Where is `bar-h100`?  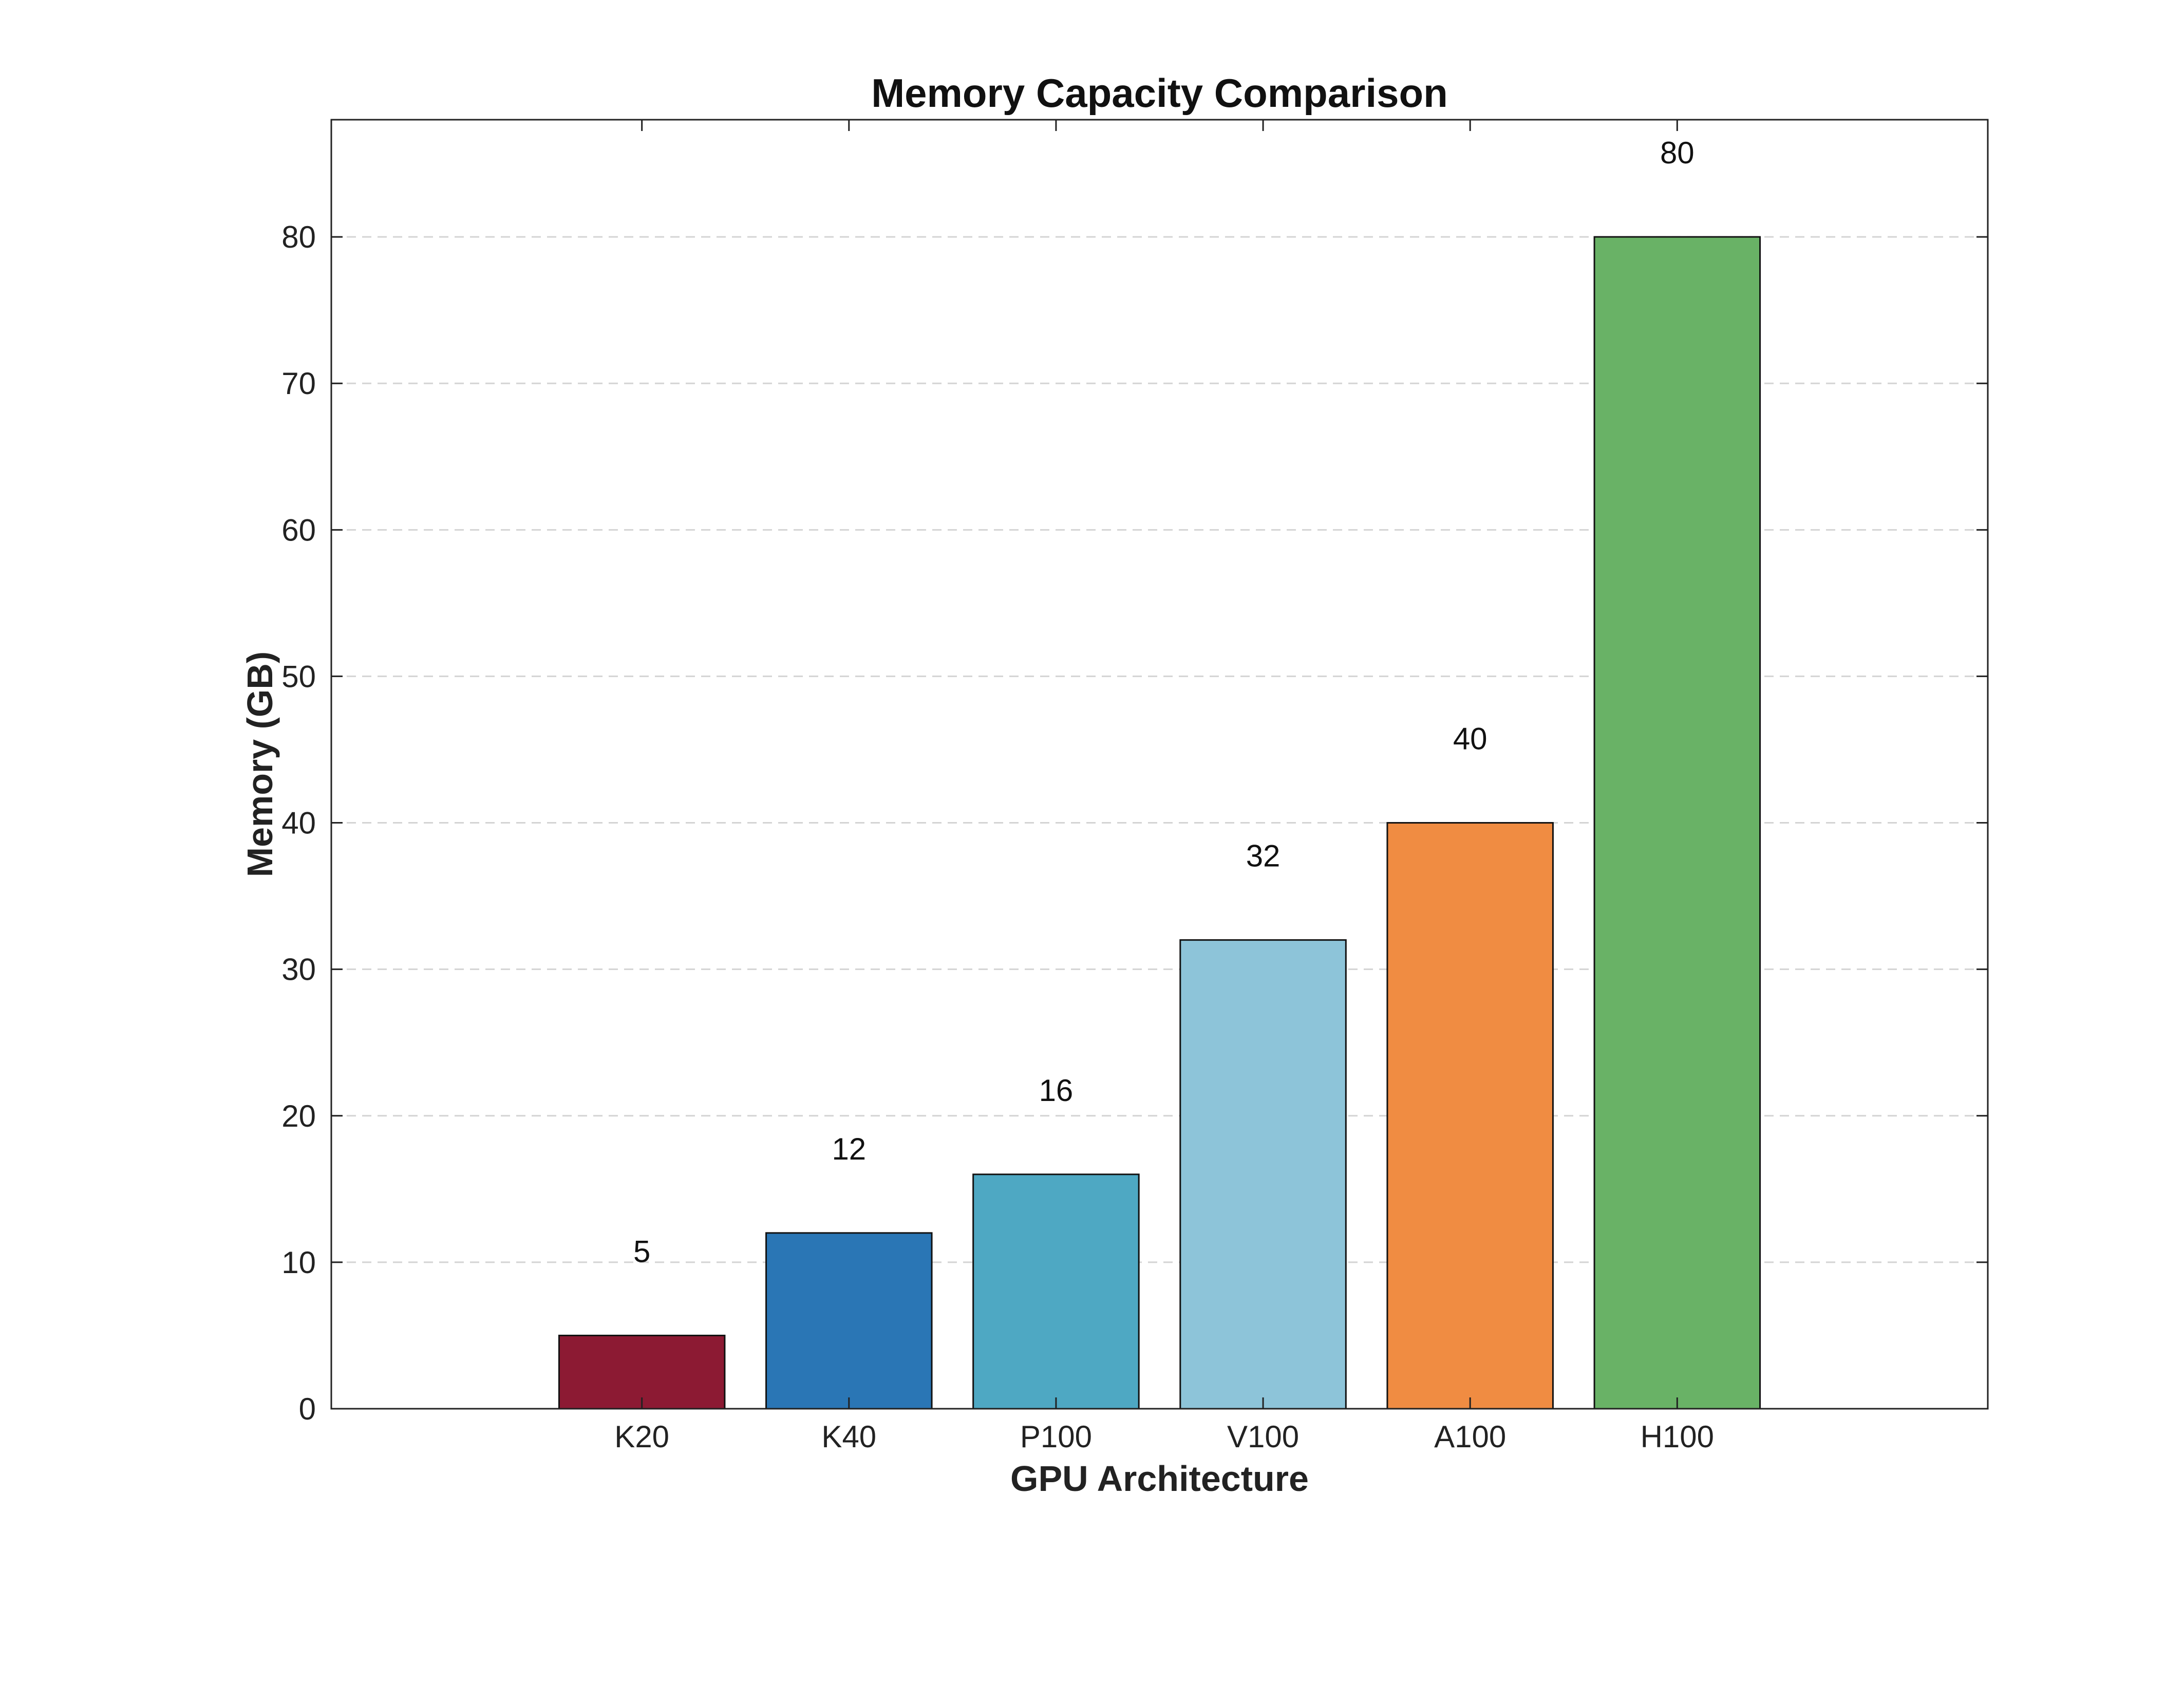 bar-h100 is located at coordinates (1677, 823).